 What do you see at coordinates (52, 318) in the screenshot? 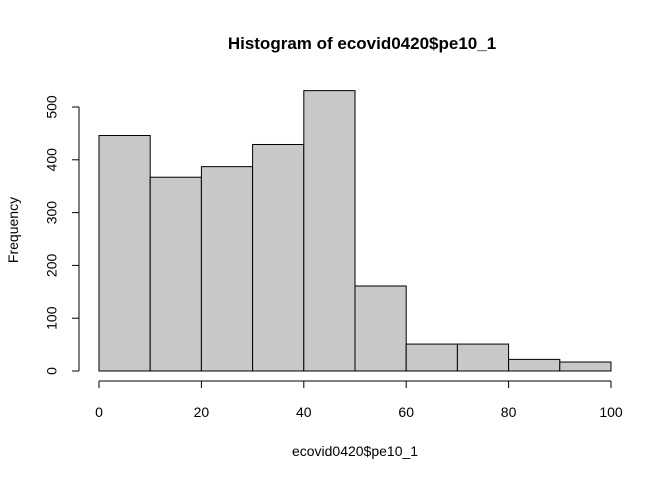
I see `y-tick-label: 100` at bounding box center [52, 318].